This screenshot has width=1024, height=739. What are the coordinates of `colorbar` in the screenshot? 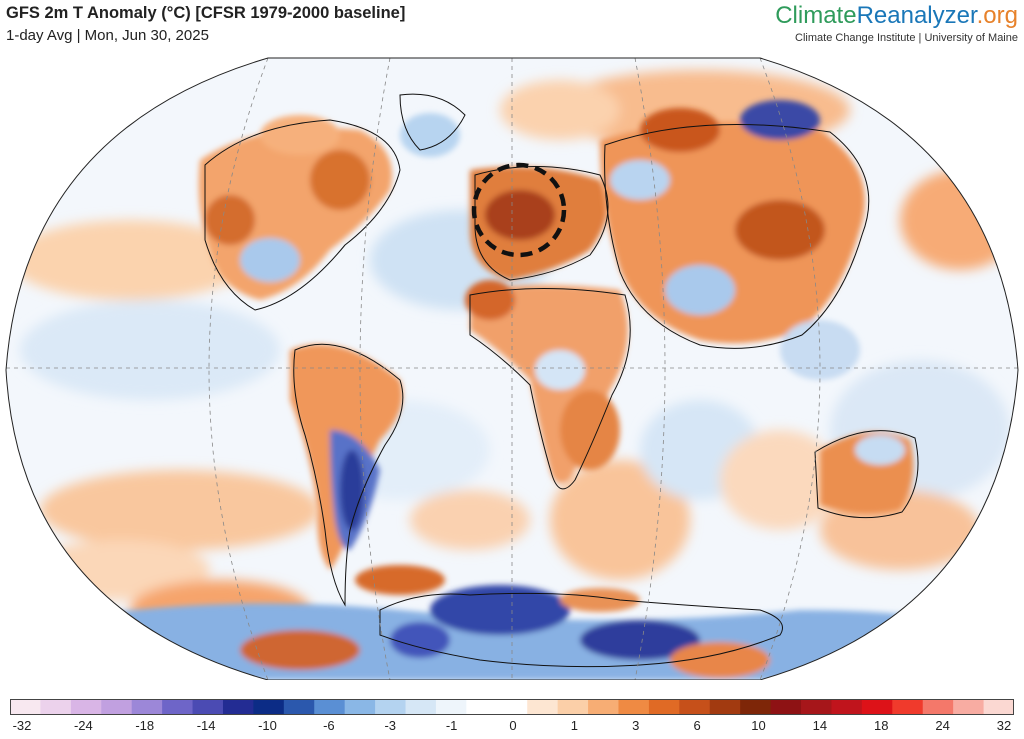 It's located at (512, 707).